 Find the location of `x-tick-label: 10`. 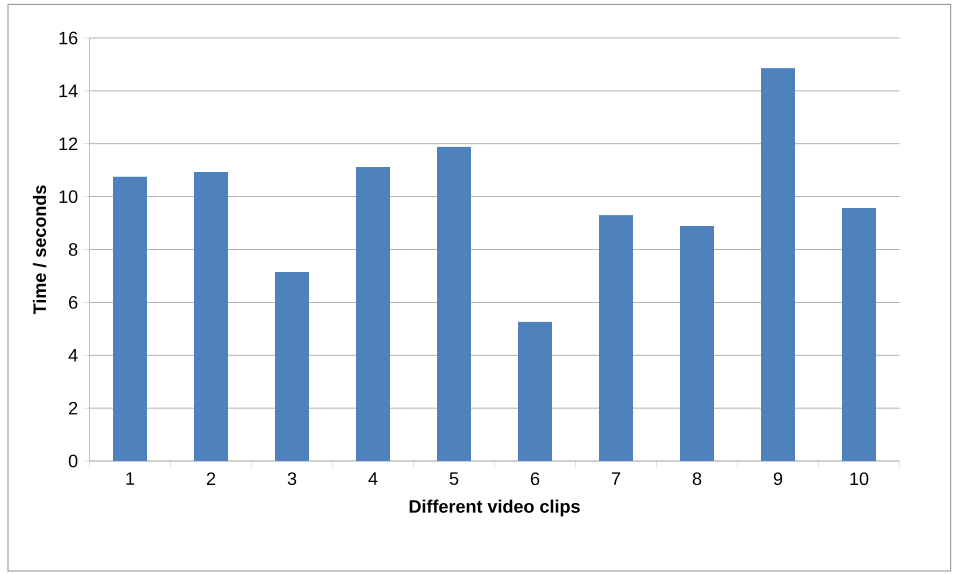

x-tick-label: 10 is located at coordinates (859, 479).